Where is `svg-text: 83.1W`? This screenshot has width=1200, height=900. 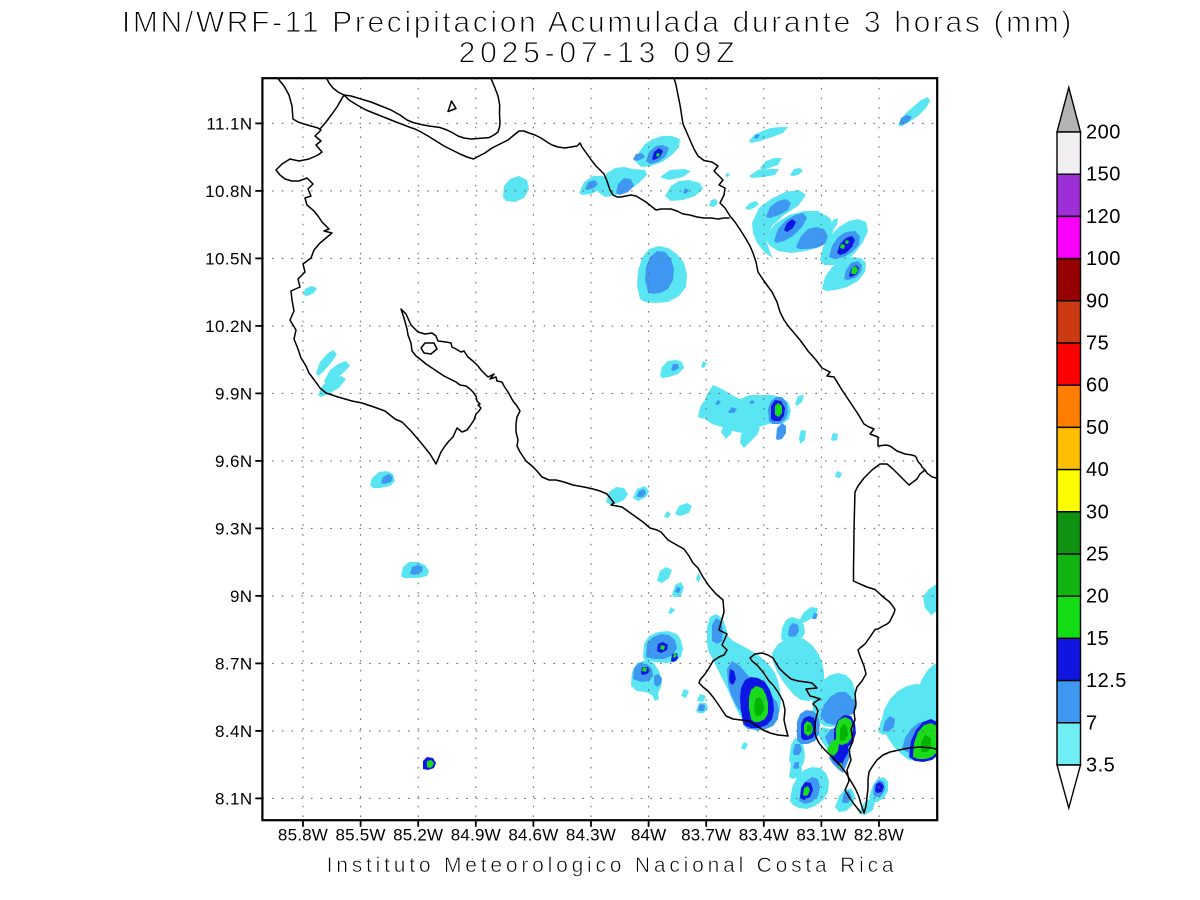 svg-text: 83.1W is located at coordinates (821, 835).